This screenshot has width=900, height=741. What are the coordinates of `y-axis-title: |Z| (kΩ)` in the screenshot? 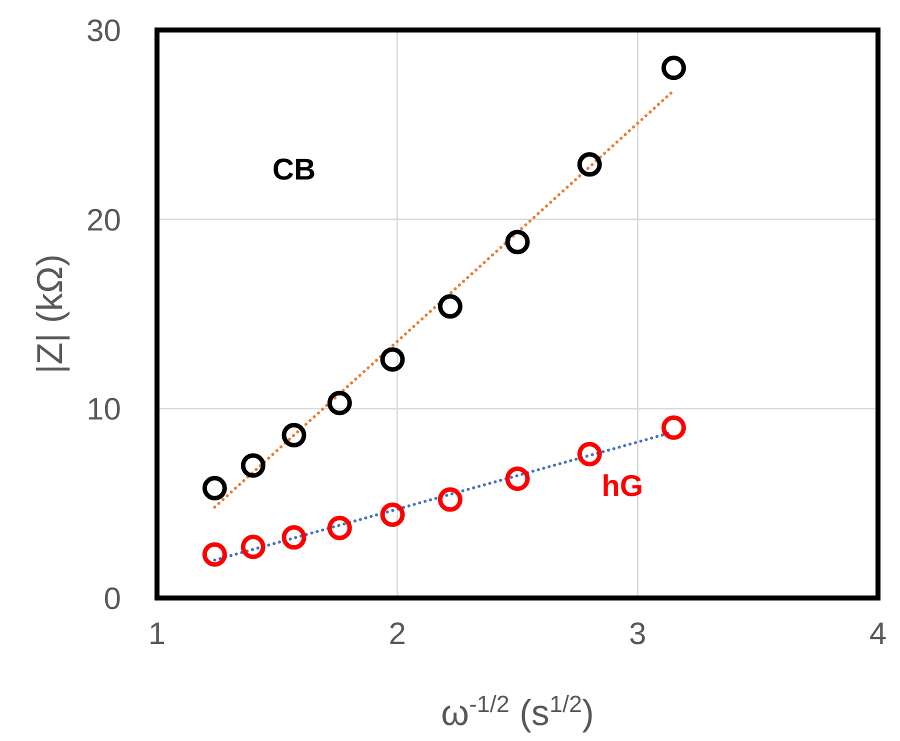 It's located at (49, 314).